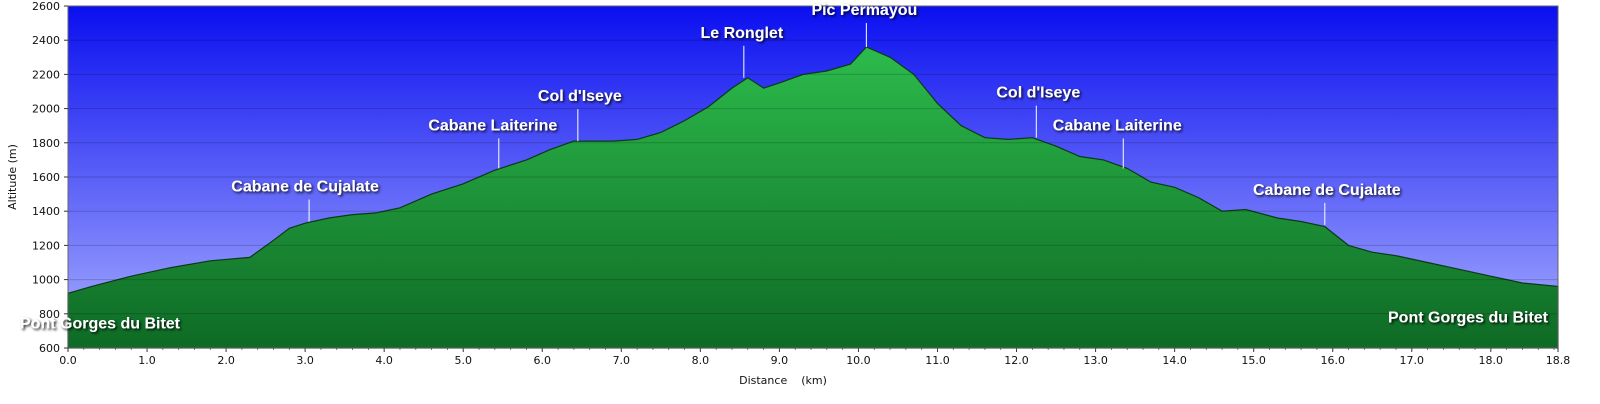 The height and width of the screenshot is (404, 1600). I want to click on y-tick-label: 2400, so click(46, 40).